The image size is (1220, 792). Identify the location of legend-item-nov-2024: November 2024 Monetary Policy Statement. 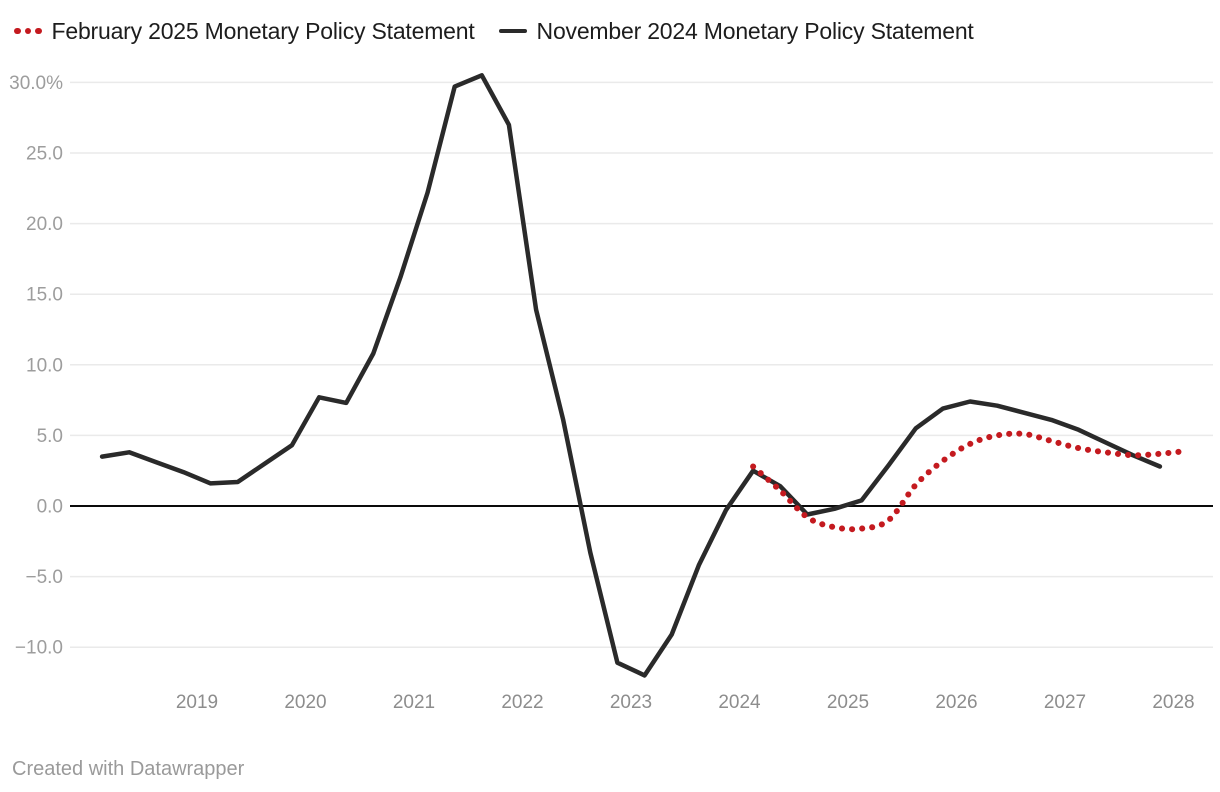
(736, 31).